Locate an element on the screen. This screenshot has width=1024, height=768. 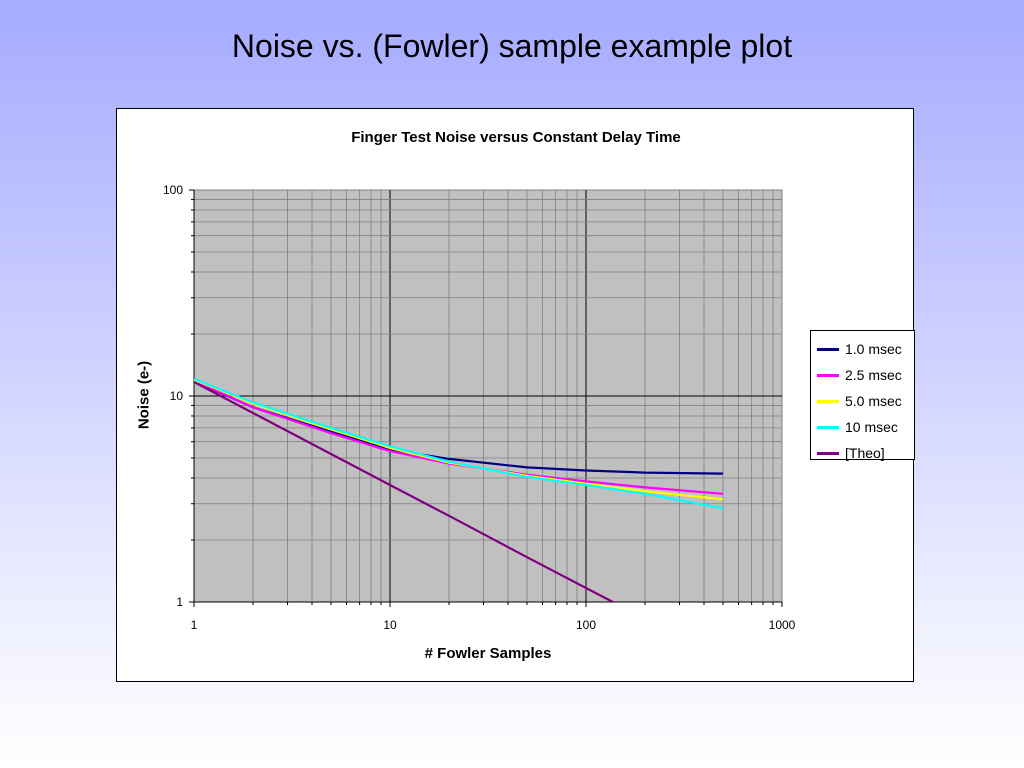
y-axis-title: Noise (e-) is located at coordinates (144, 395).